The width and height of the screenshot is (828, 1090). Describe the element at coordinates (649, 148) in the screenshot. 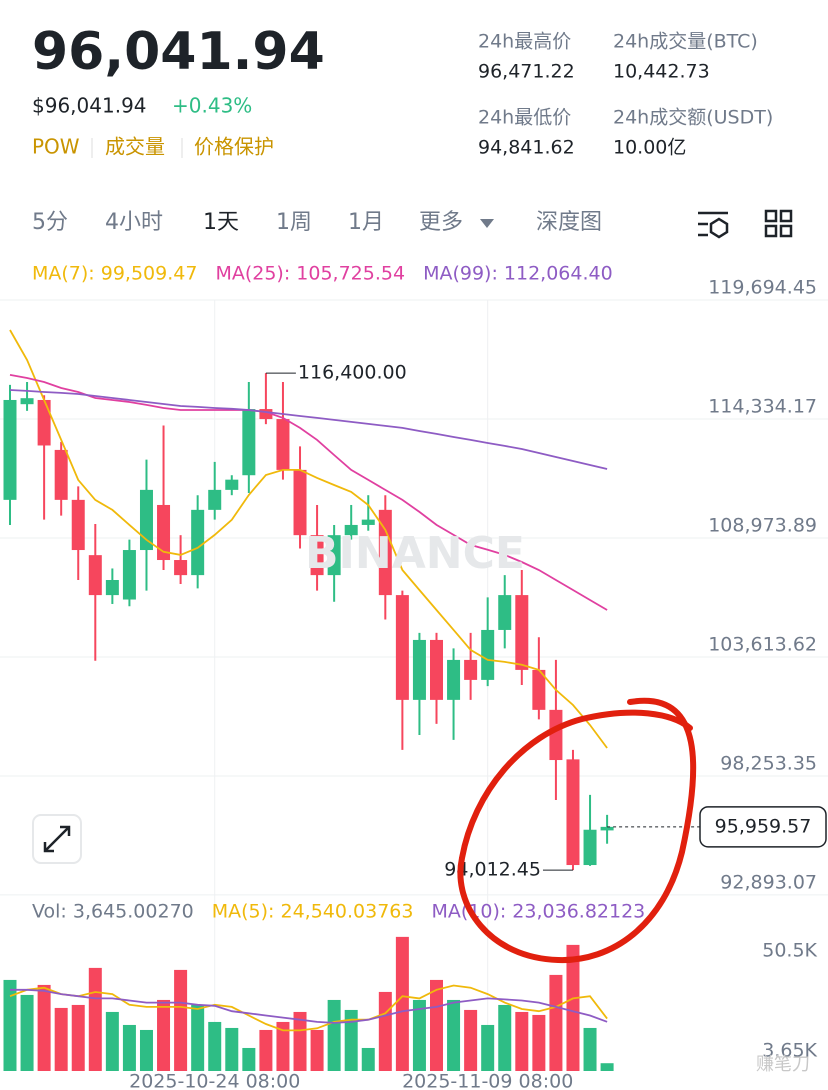

I see `stat-value: 10.00亿` at that location.